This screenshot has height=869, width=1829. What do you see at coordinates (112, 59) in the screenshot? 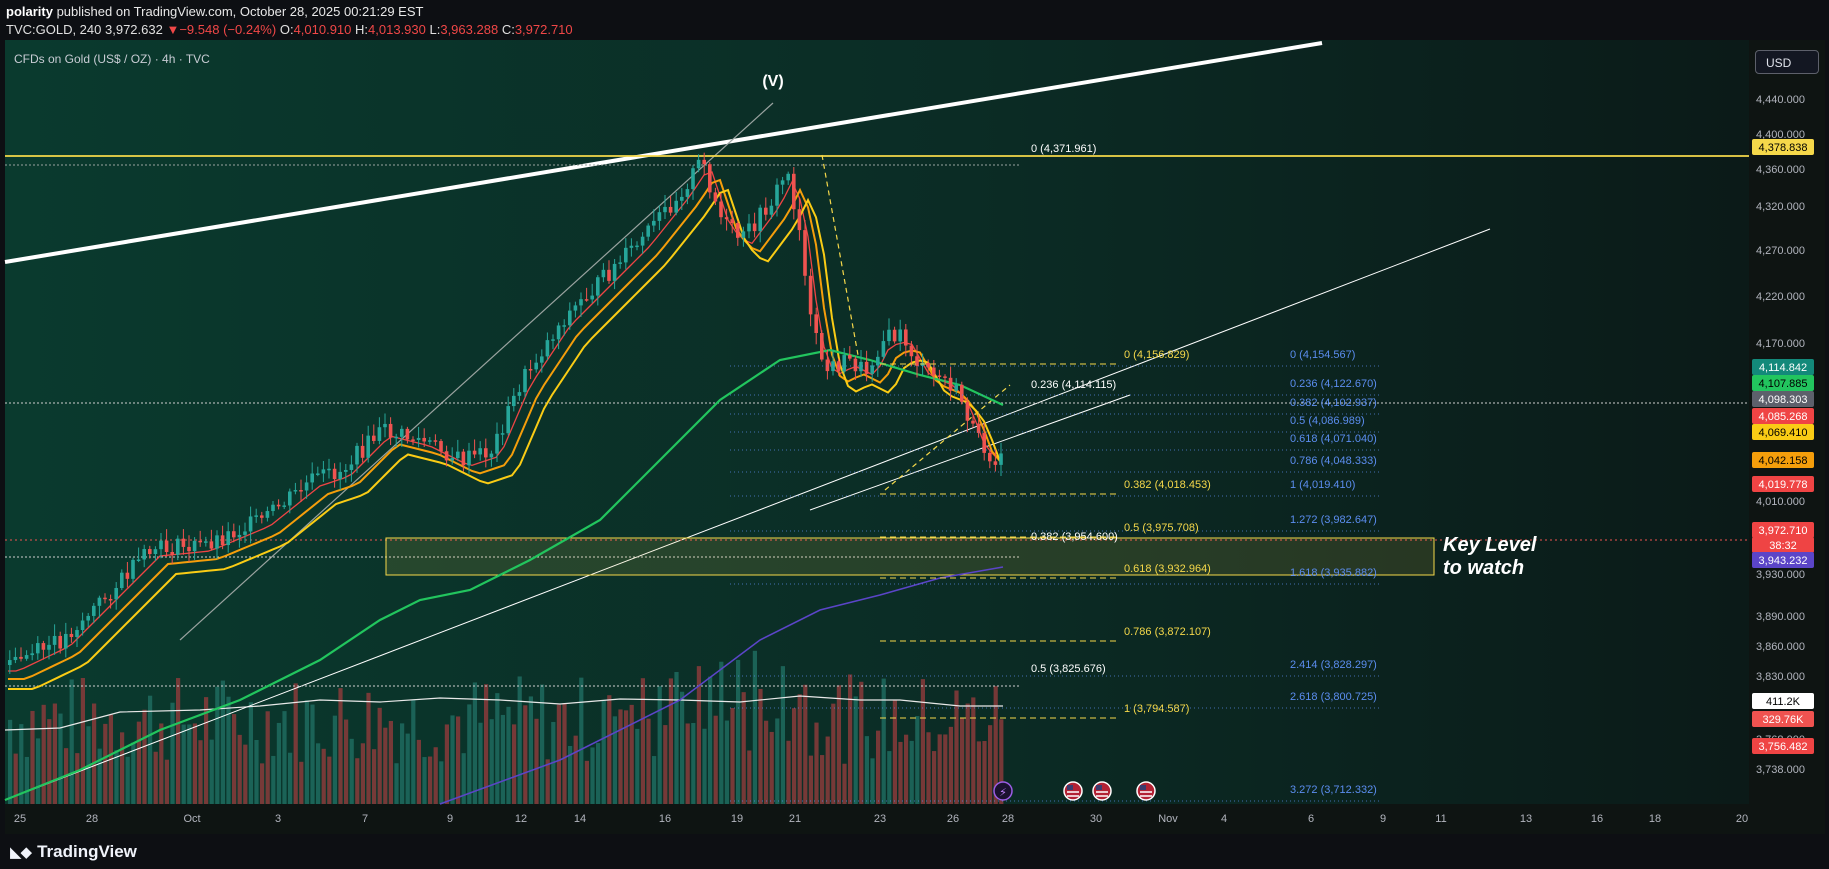
I see `chart-title: CFDs on Gold (US$ / OZ) · 4h · TVC` at bounding box center [112, 59].